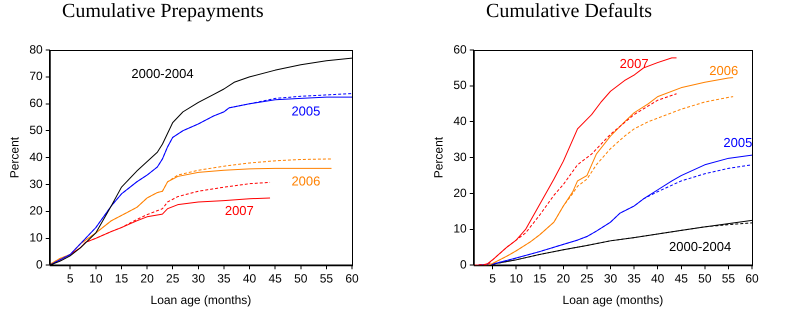 The image size is (800, 318). Describe the element at coordinates (36, 49) in the screenshot. I see `y-tick-label: 80` at that location.